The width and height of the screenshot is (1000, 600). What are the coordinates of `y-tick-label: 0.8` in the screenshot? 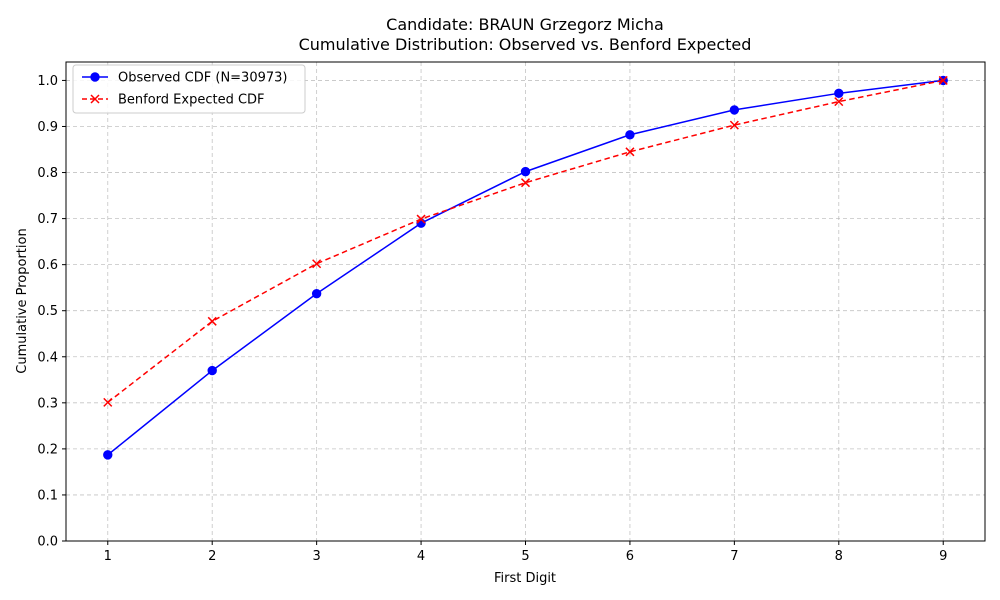 It's located at (47, 173).